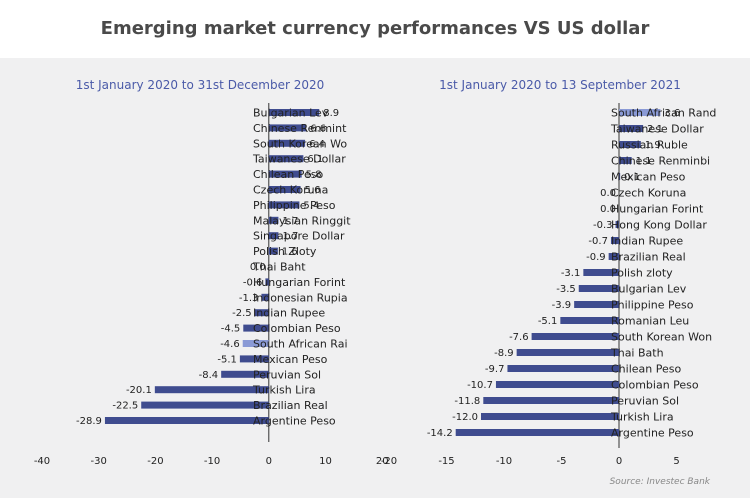 The height and width of the screenshot is (498, 750). I want to click on category-label: Polish Zloty, so click(285, 251).